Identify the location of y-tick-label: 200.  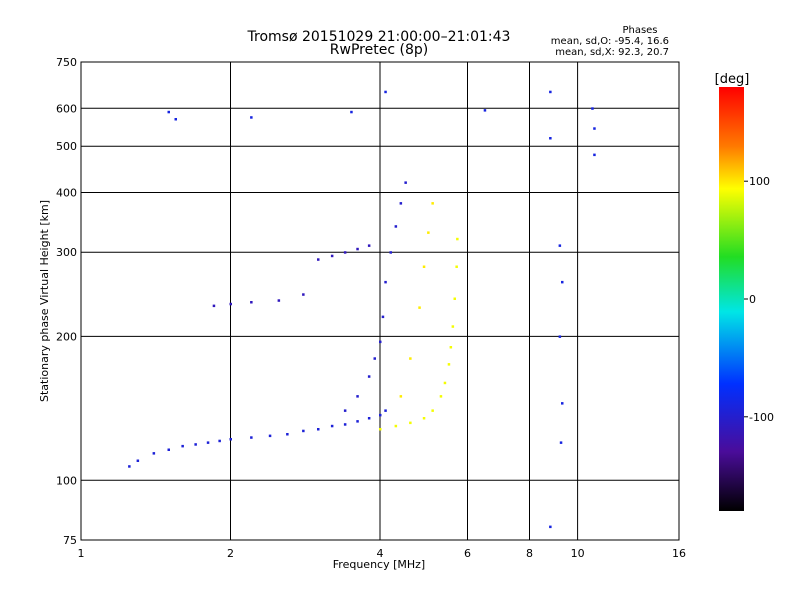
(66, 336).